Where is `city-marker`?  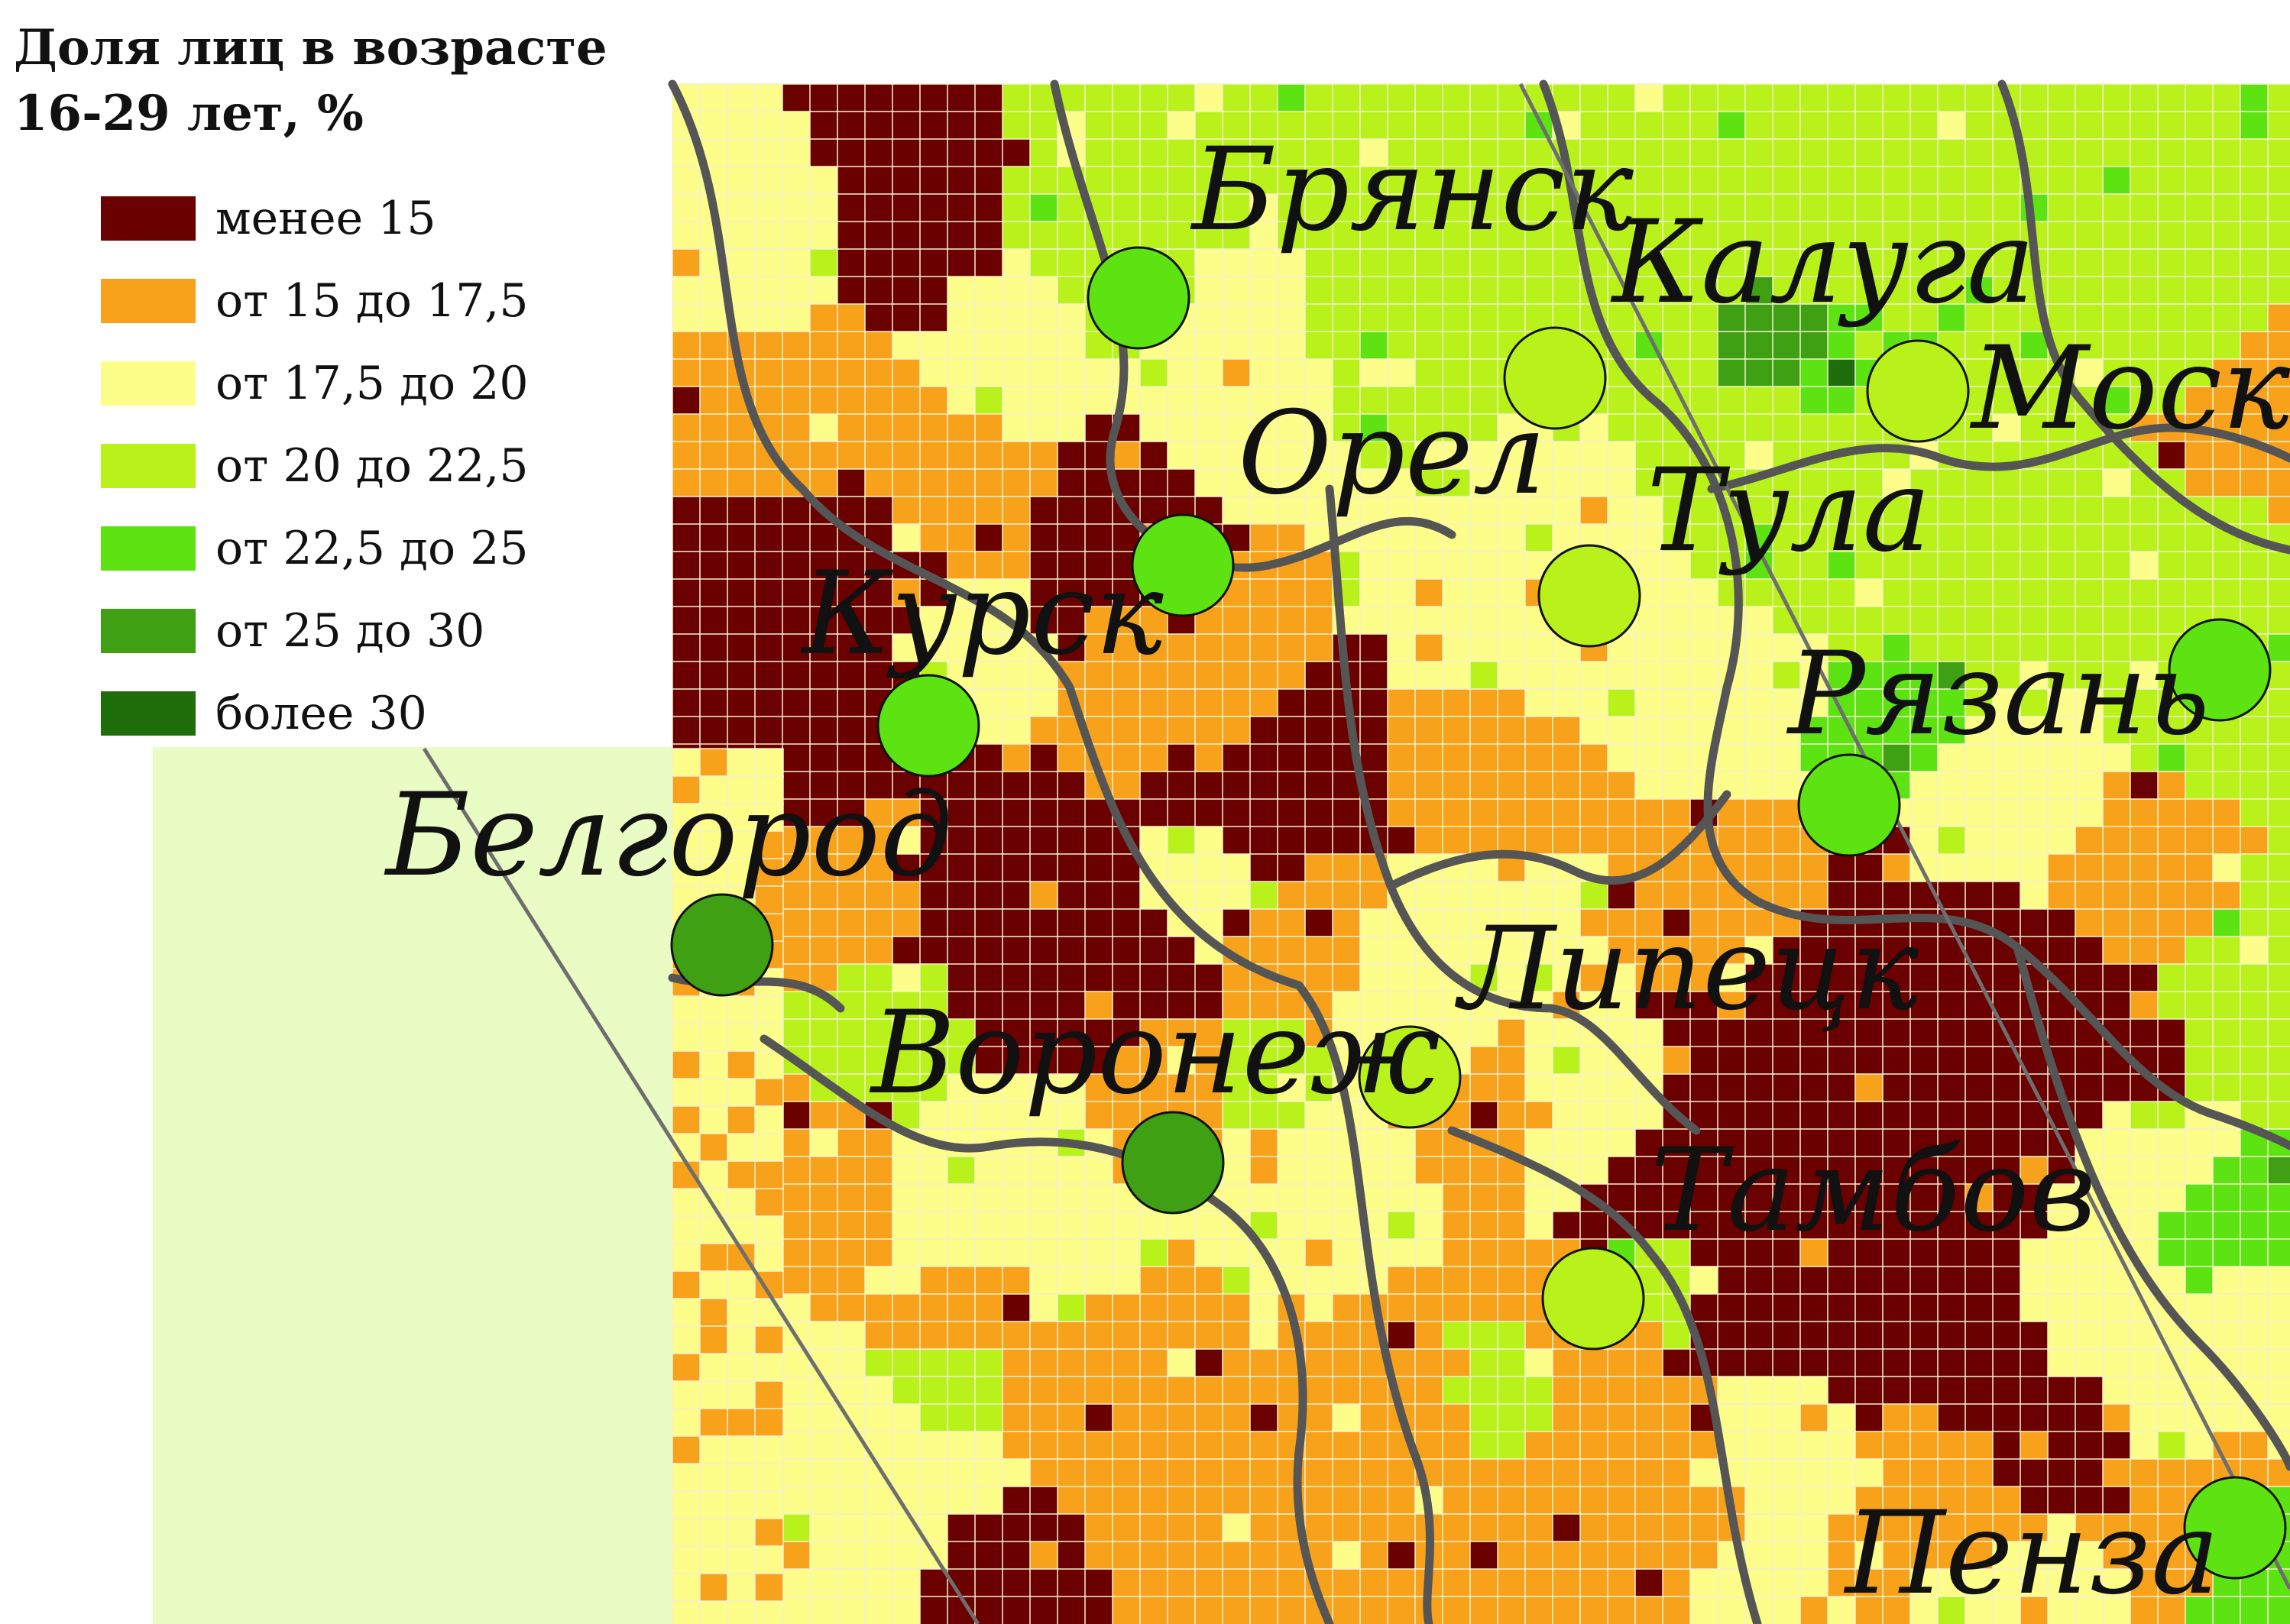 city-marker is located at coordinates (1849, 805).